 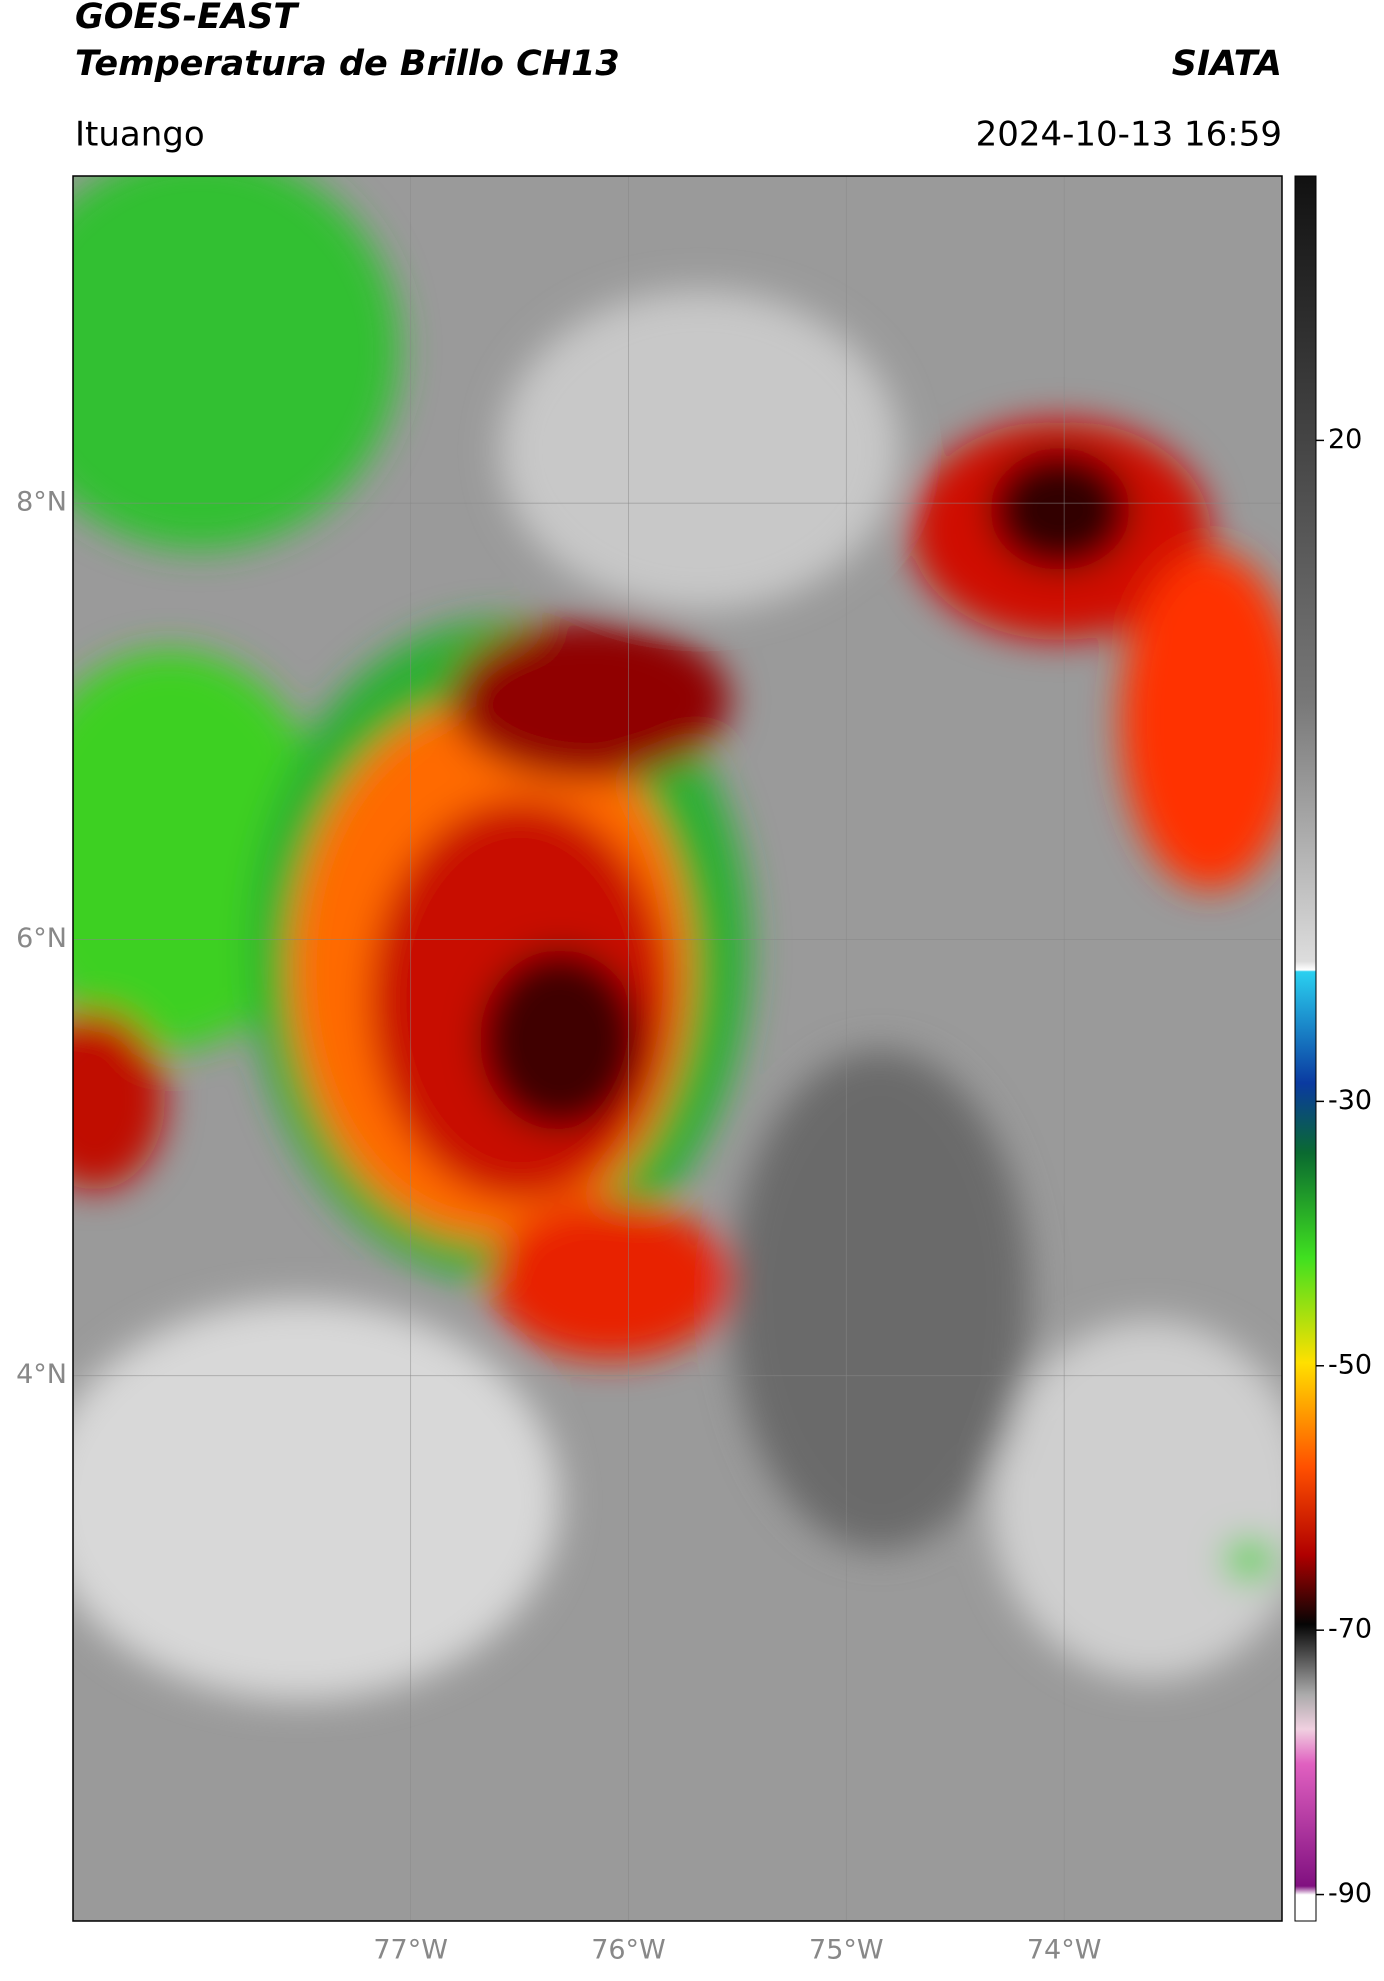 I want to click on colorbar-tick-label: -70, so click(x=1350, y=1629).